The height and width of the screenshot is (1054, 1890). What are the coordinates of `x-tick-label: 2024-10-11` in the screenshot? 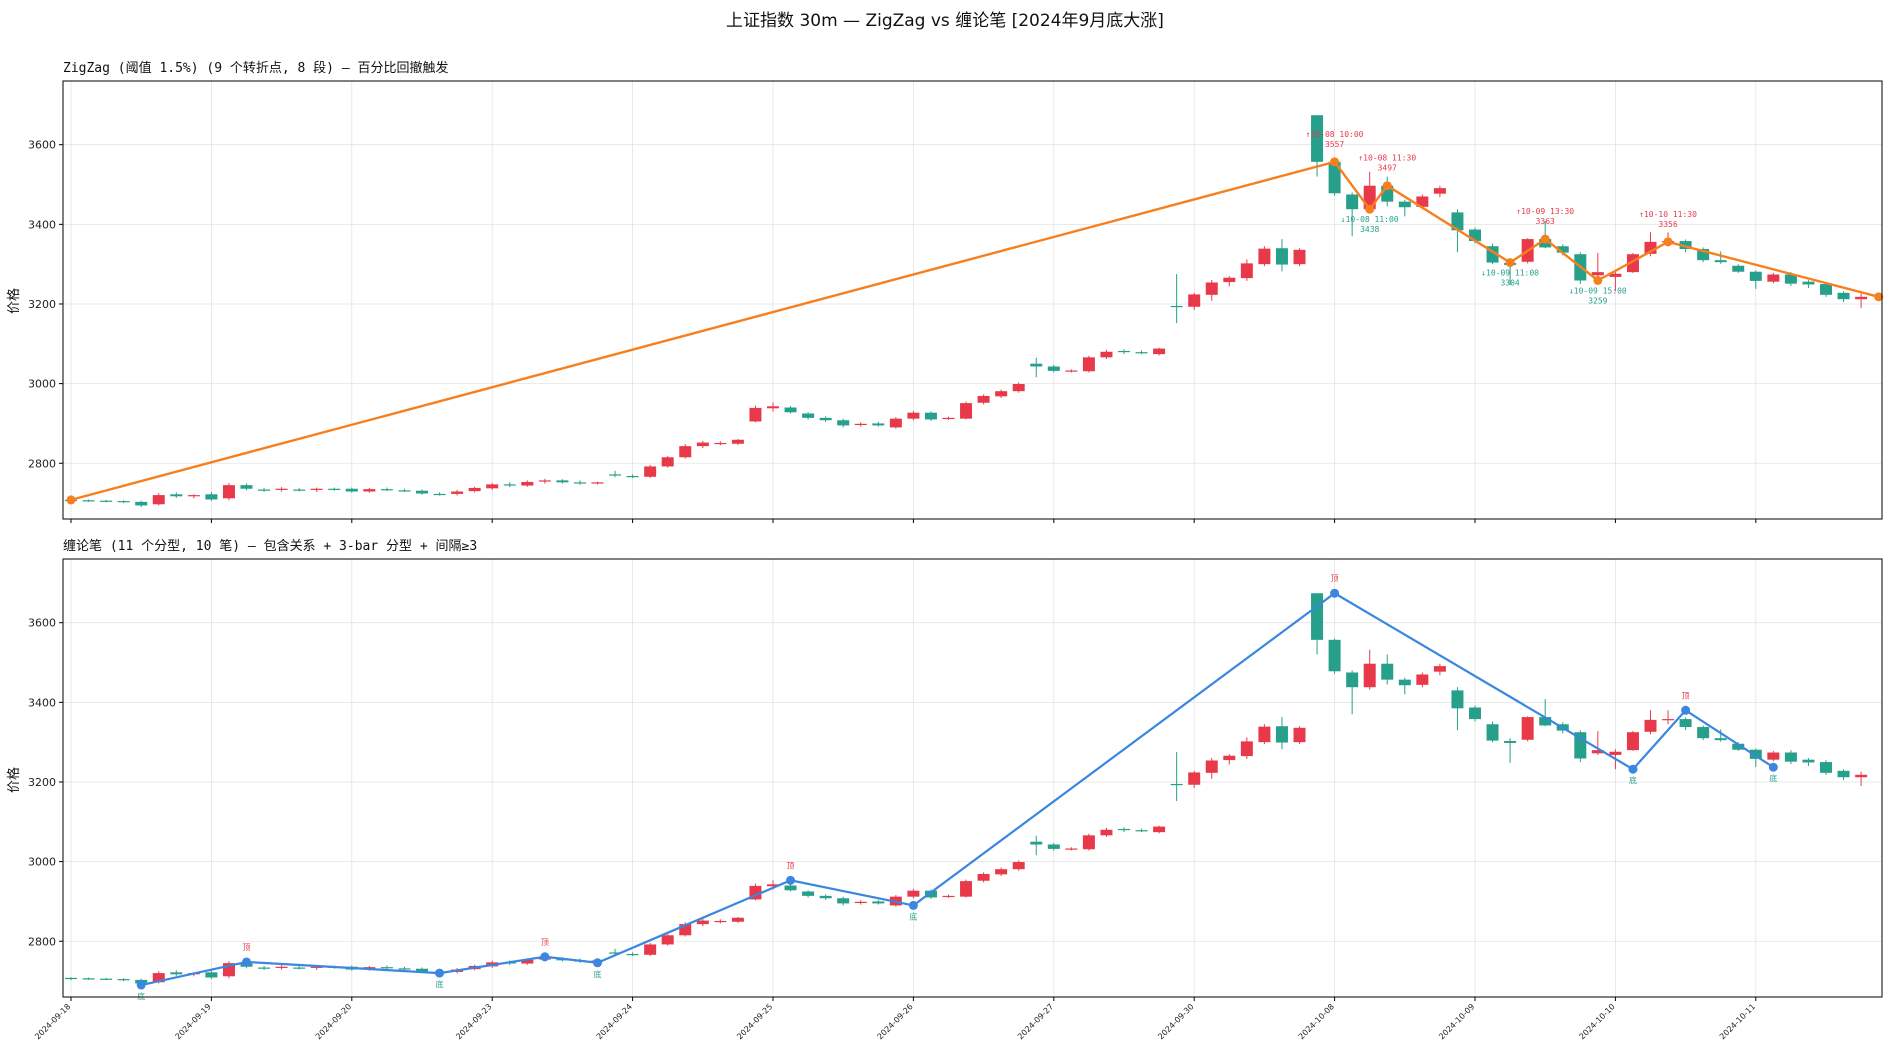 It's located at (1737, 1021).